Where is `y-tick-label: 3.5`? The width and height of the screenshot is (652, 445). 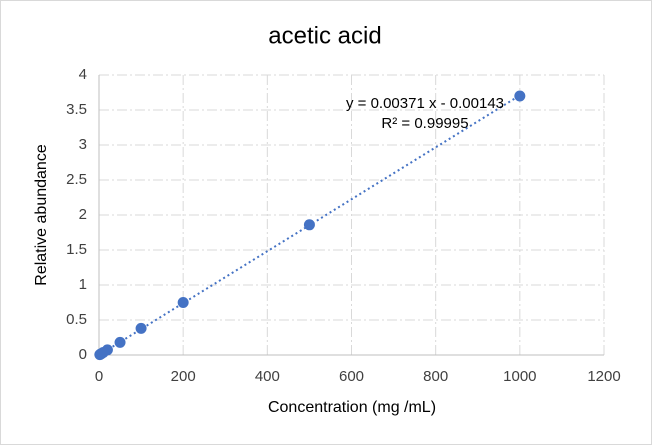 y-tick-label: 3.5 is located at coordinates (76, 109).